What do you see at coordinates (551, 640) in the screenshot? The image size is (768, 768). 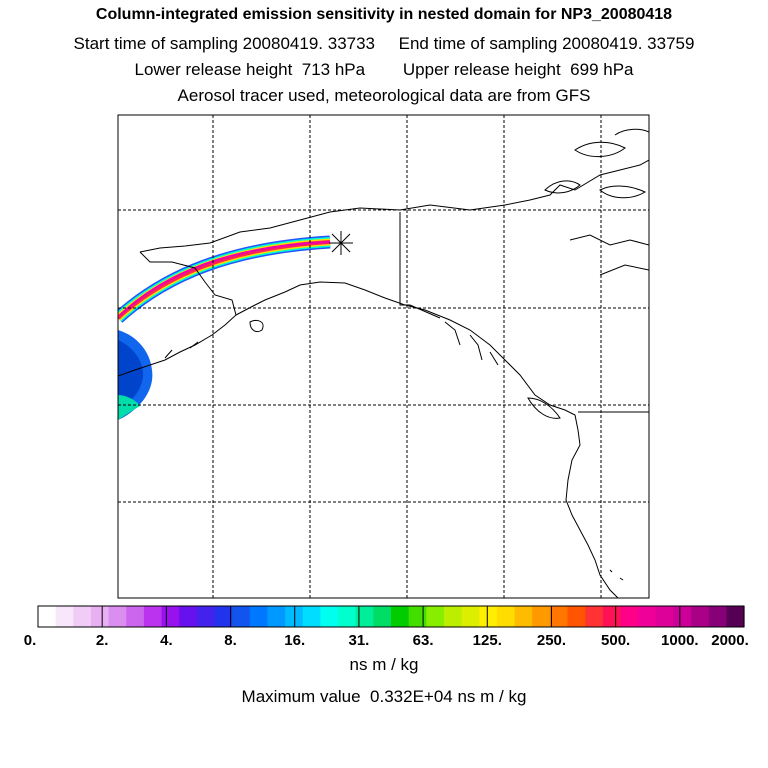 I see `colorbar-tick-label: 250.` at bounding box center [551, 640].